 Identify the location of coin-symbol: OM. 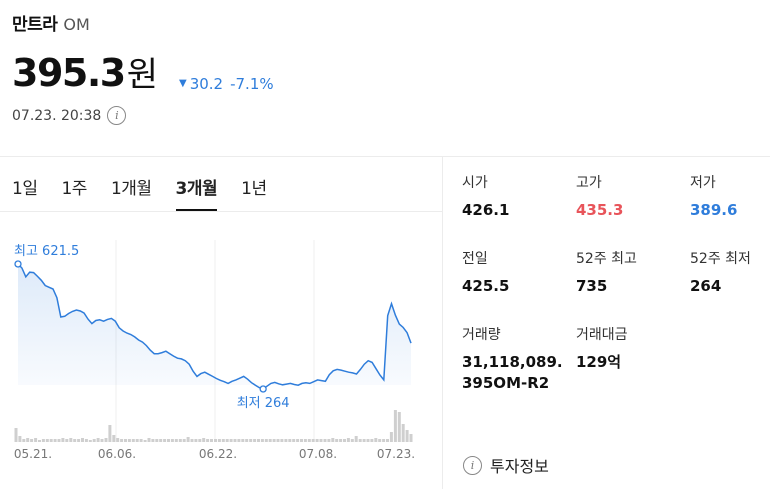
(76, 24).